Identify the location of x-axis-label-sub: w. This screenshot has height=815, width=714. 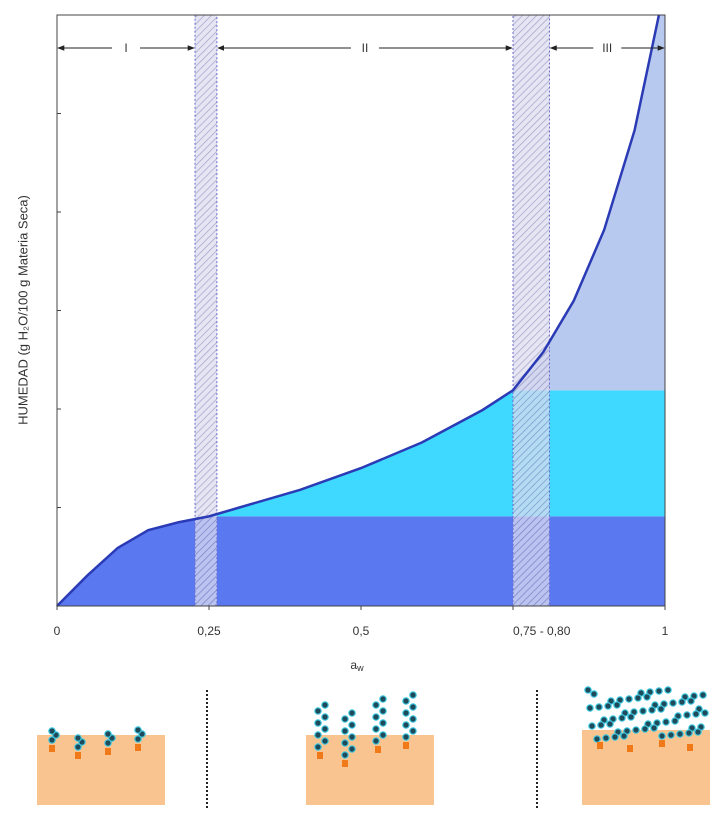
(360, 668).